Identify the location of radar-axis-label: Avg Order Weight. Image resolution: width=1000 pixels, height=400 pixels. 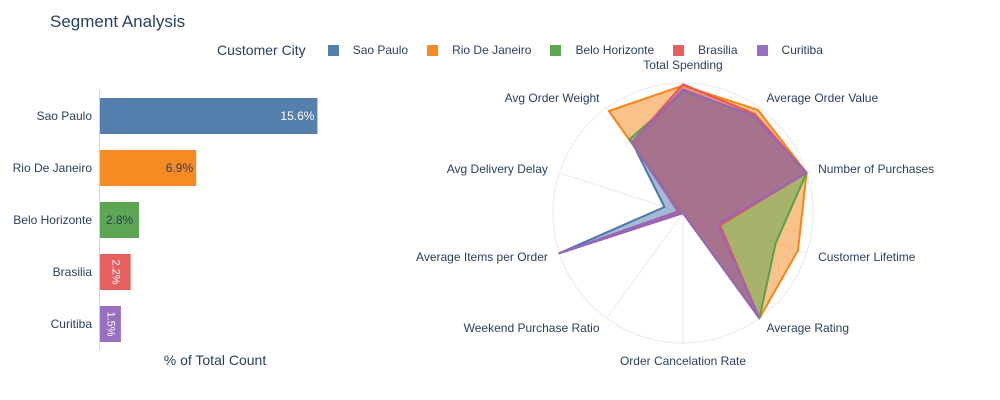
(553, 98).